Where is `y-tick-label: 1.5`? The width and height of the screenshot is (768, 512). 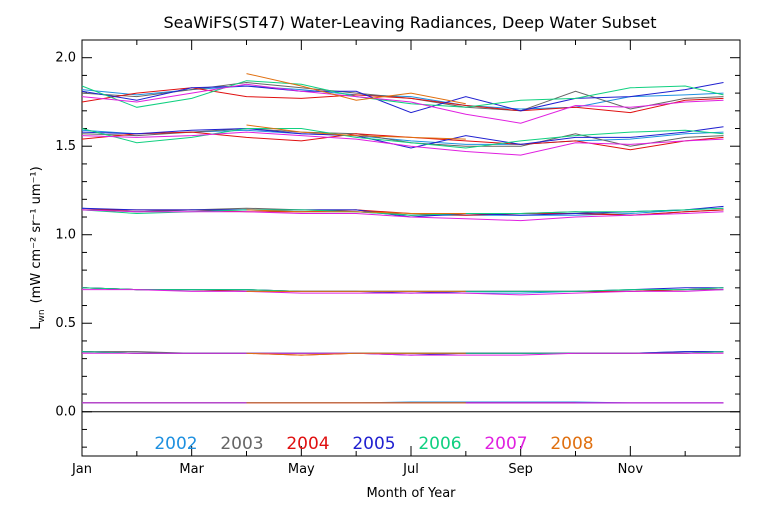 y-tick-label: 1.5 is located at coordinates (65, 146).